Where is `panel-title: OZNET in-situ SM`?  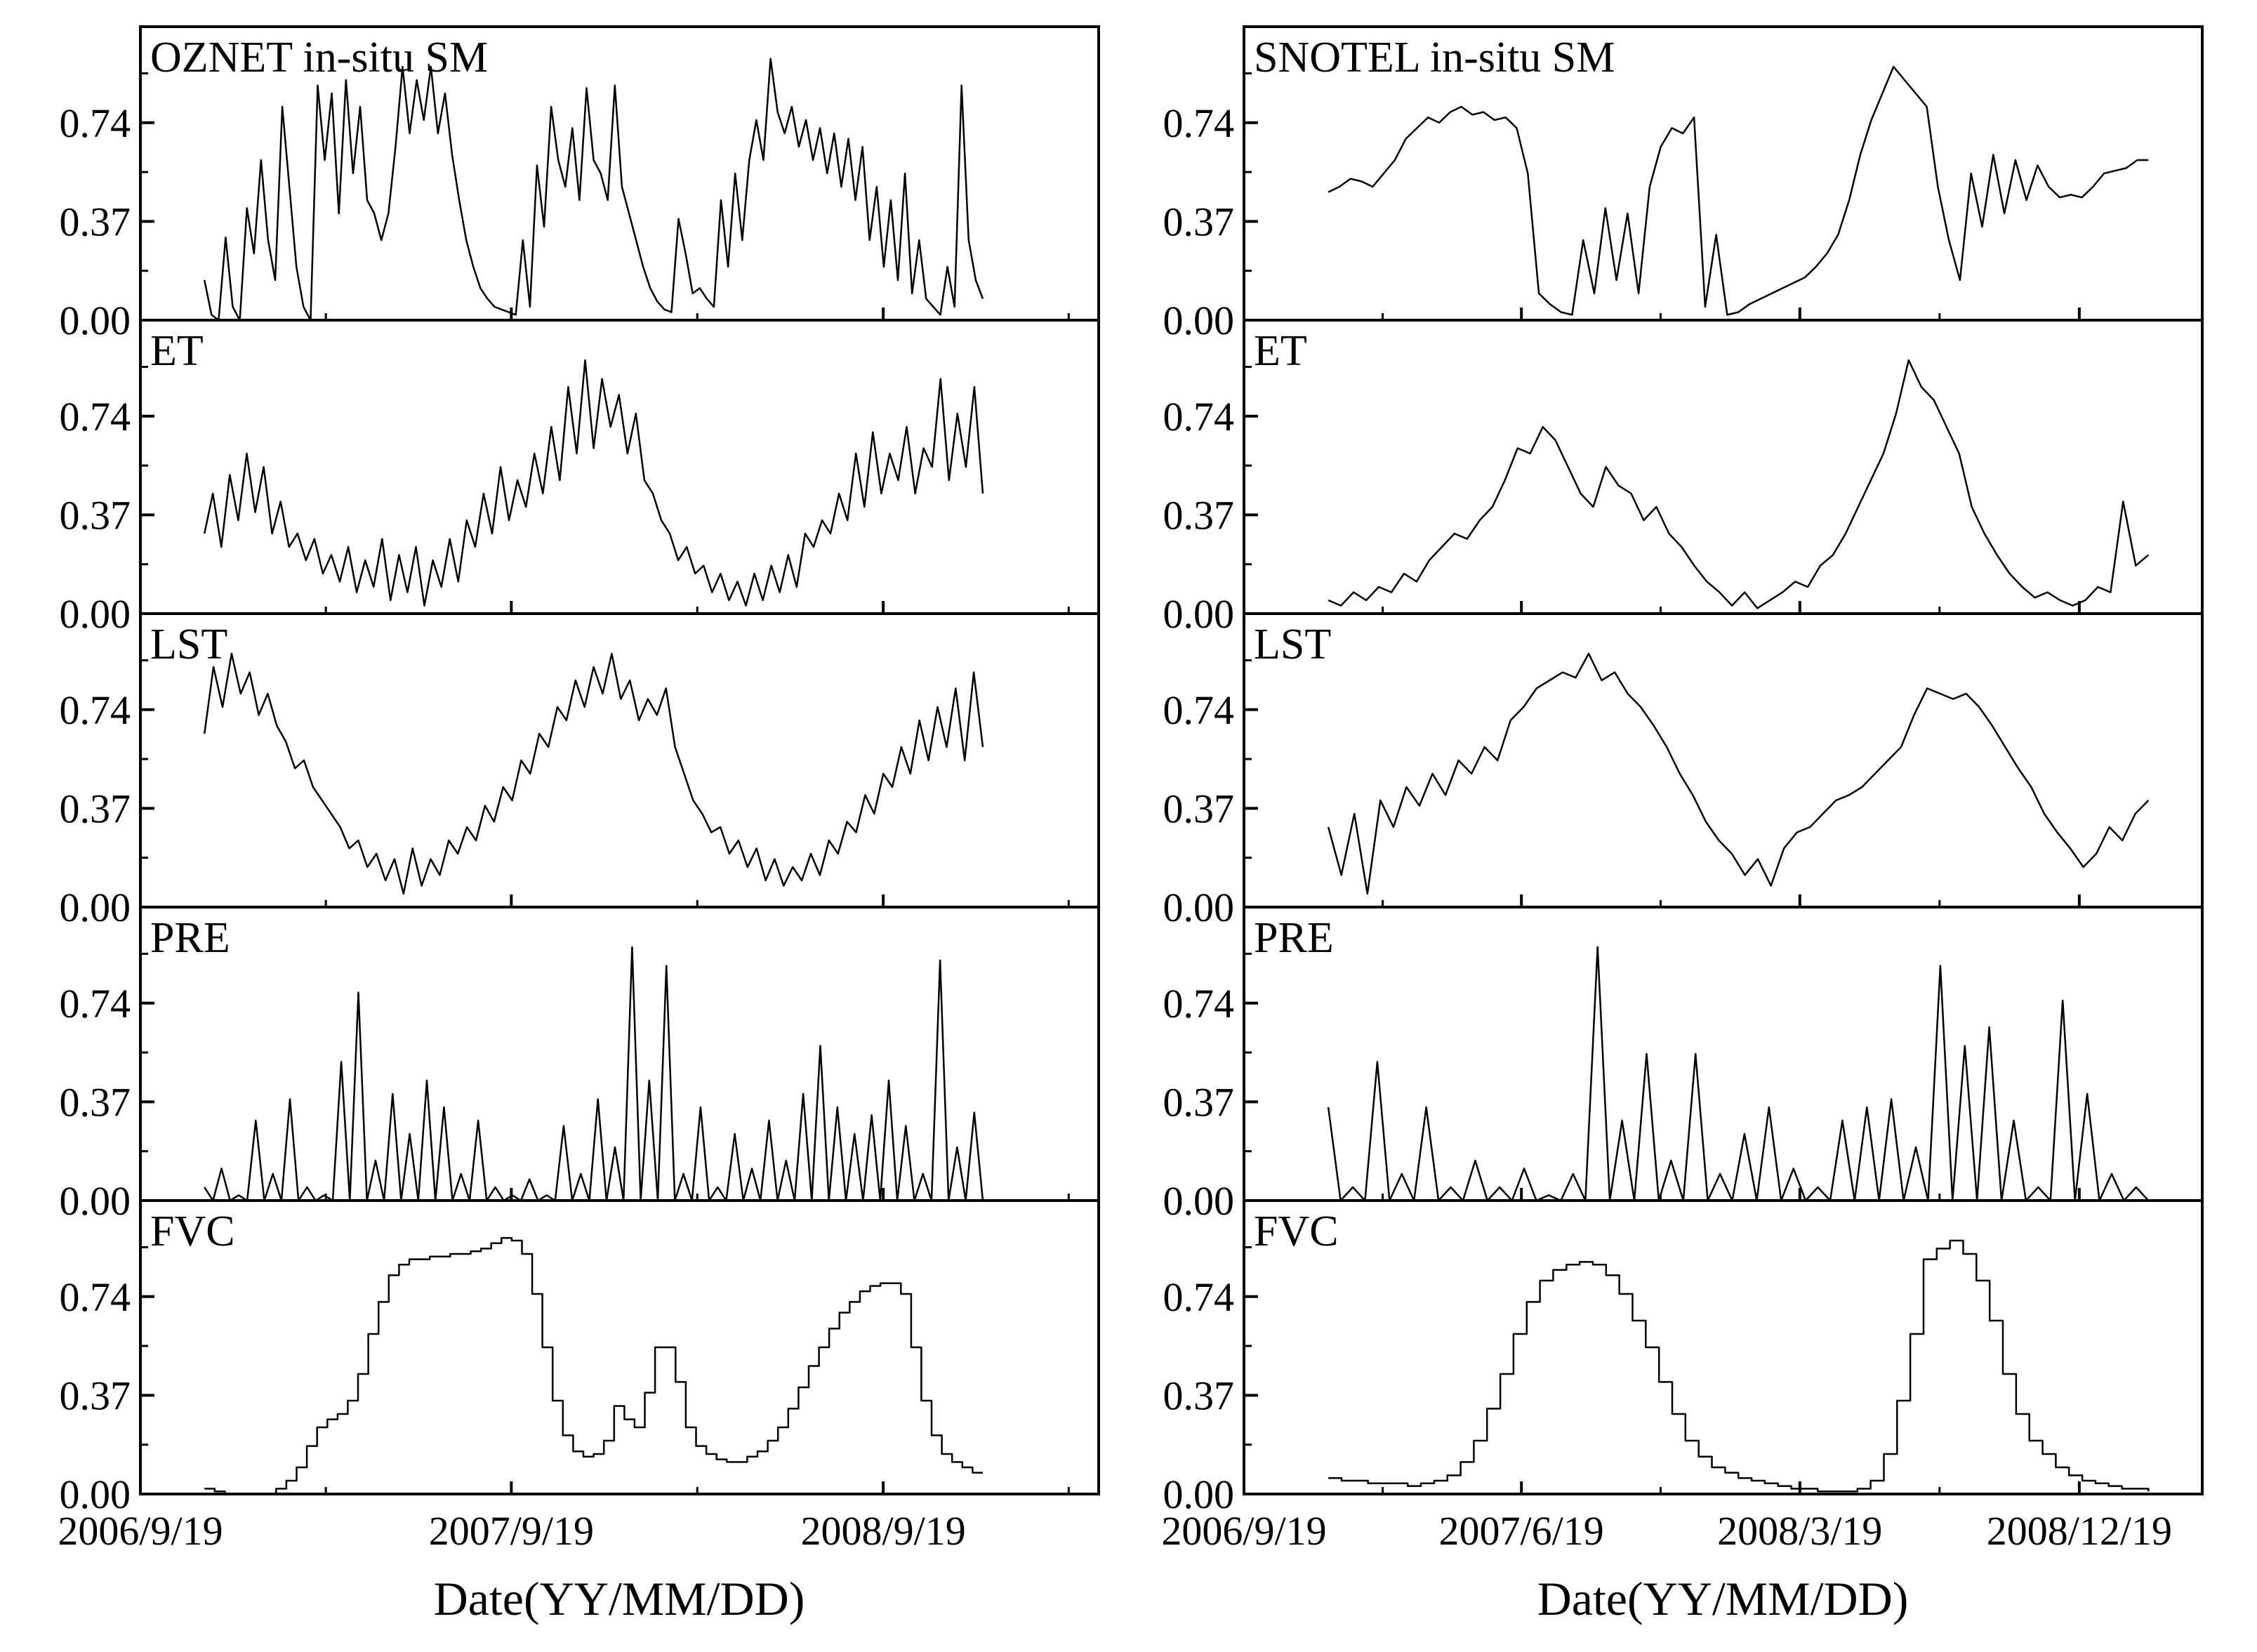 panel-title: OZNET in-situ SM is located at coordinates (319, 57).